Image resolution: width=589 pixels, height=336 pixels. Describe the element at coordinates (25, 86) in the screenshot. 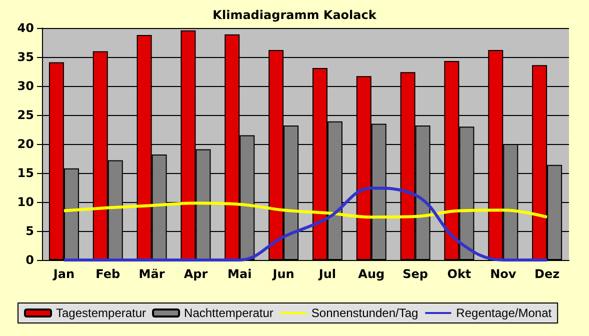

I see `y-tick-label: 30` at that location.